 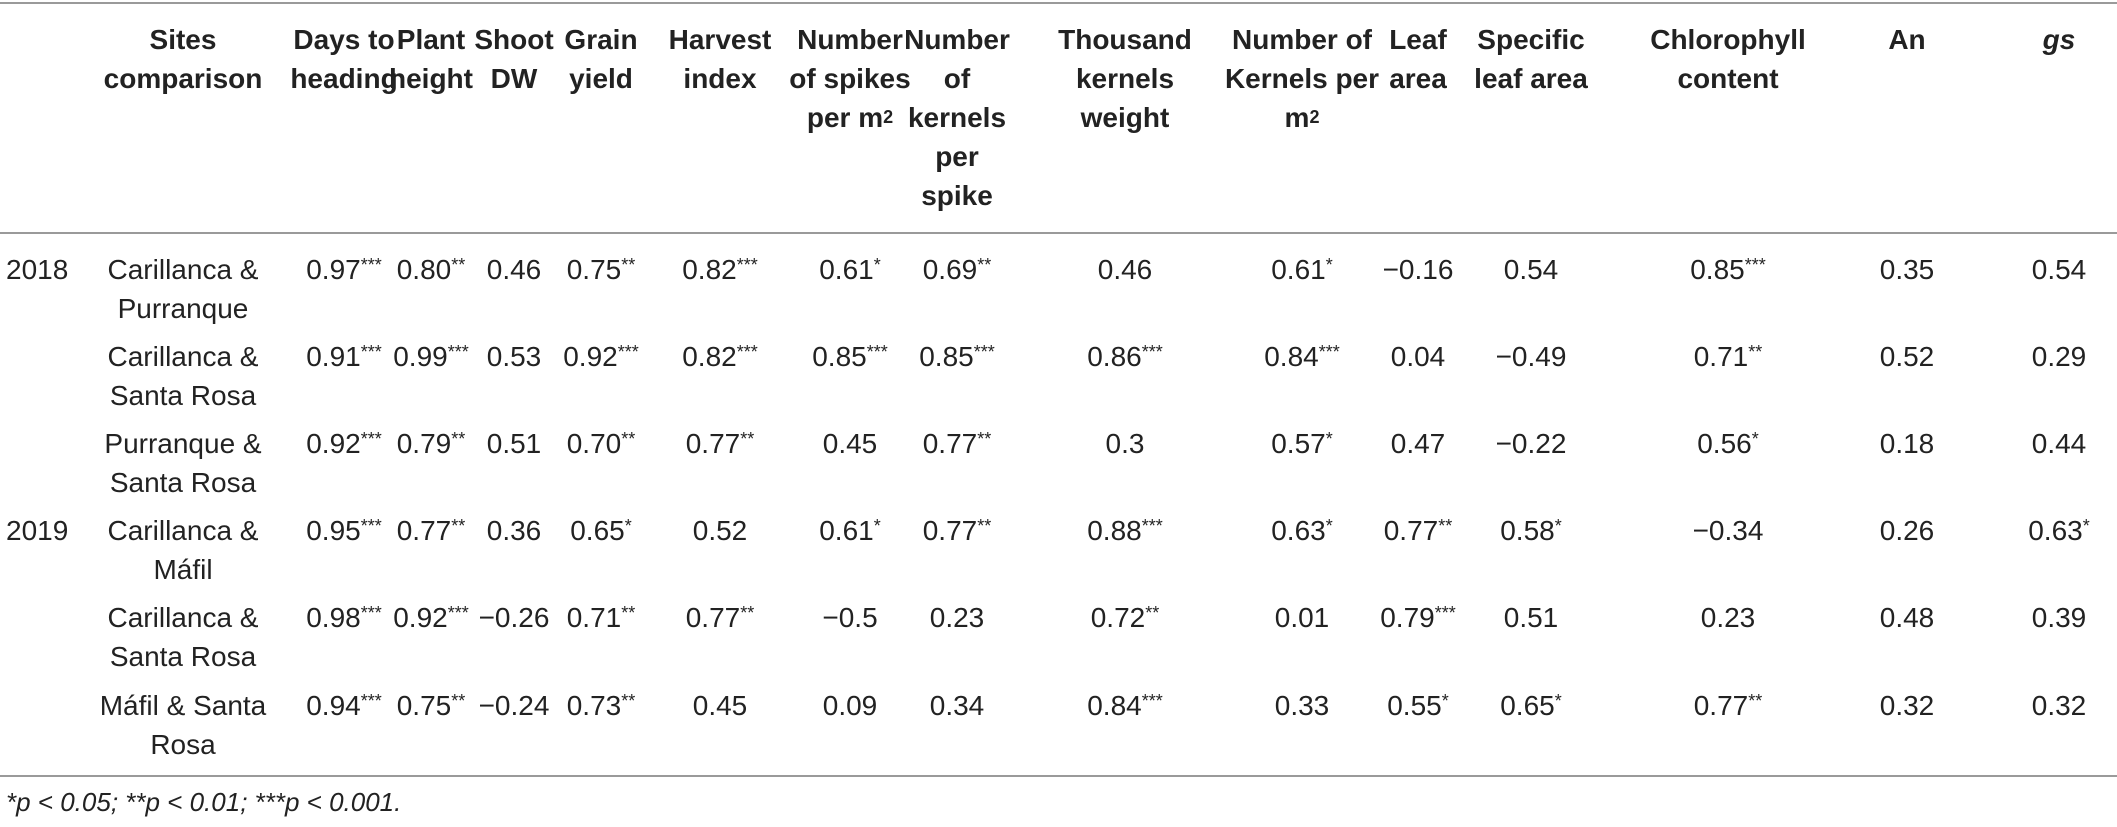 What do you see at coordinates (2059, 39) in the screenshot?
I see `column-header: gs` at bounding box center [2059, 39].